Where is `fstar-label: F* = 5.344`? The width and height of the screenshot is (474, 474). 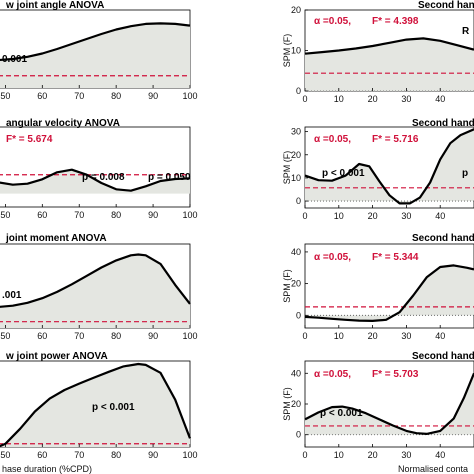 fstar-label: F* = 5.344 is located at coordinates (395, 257).